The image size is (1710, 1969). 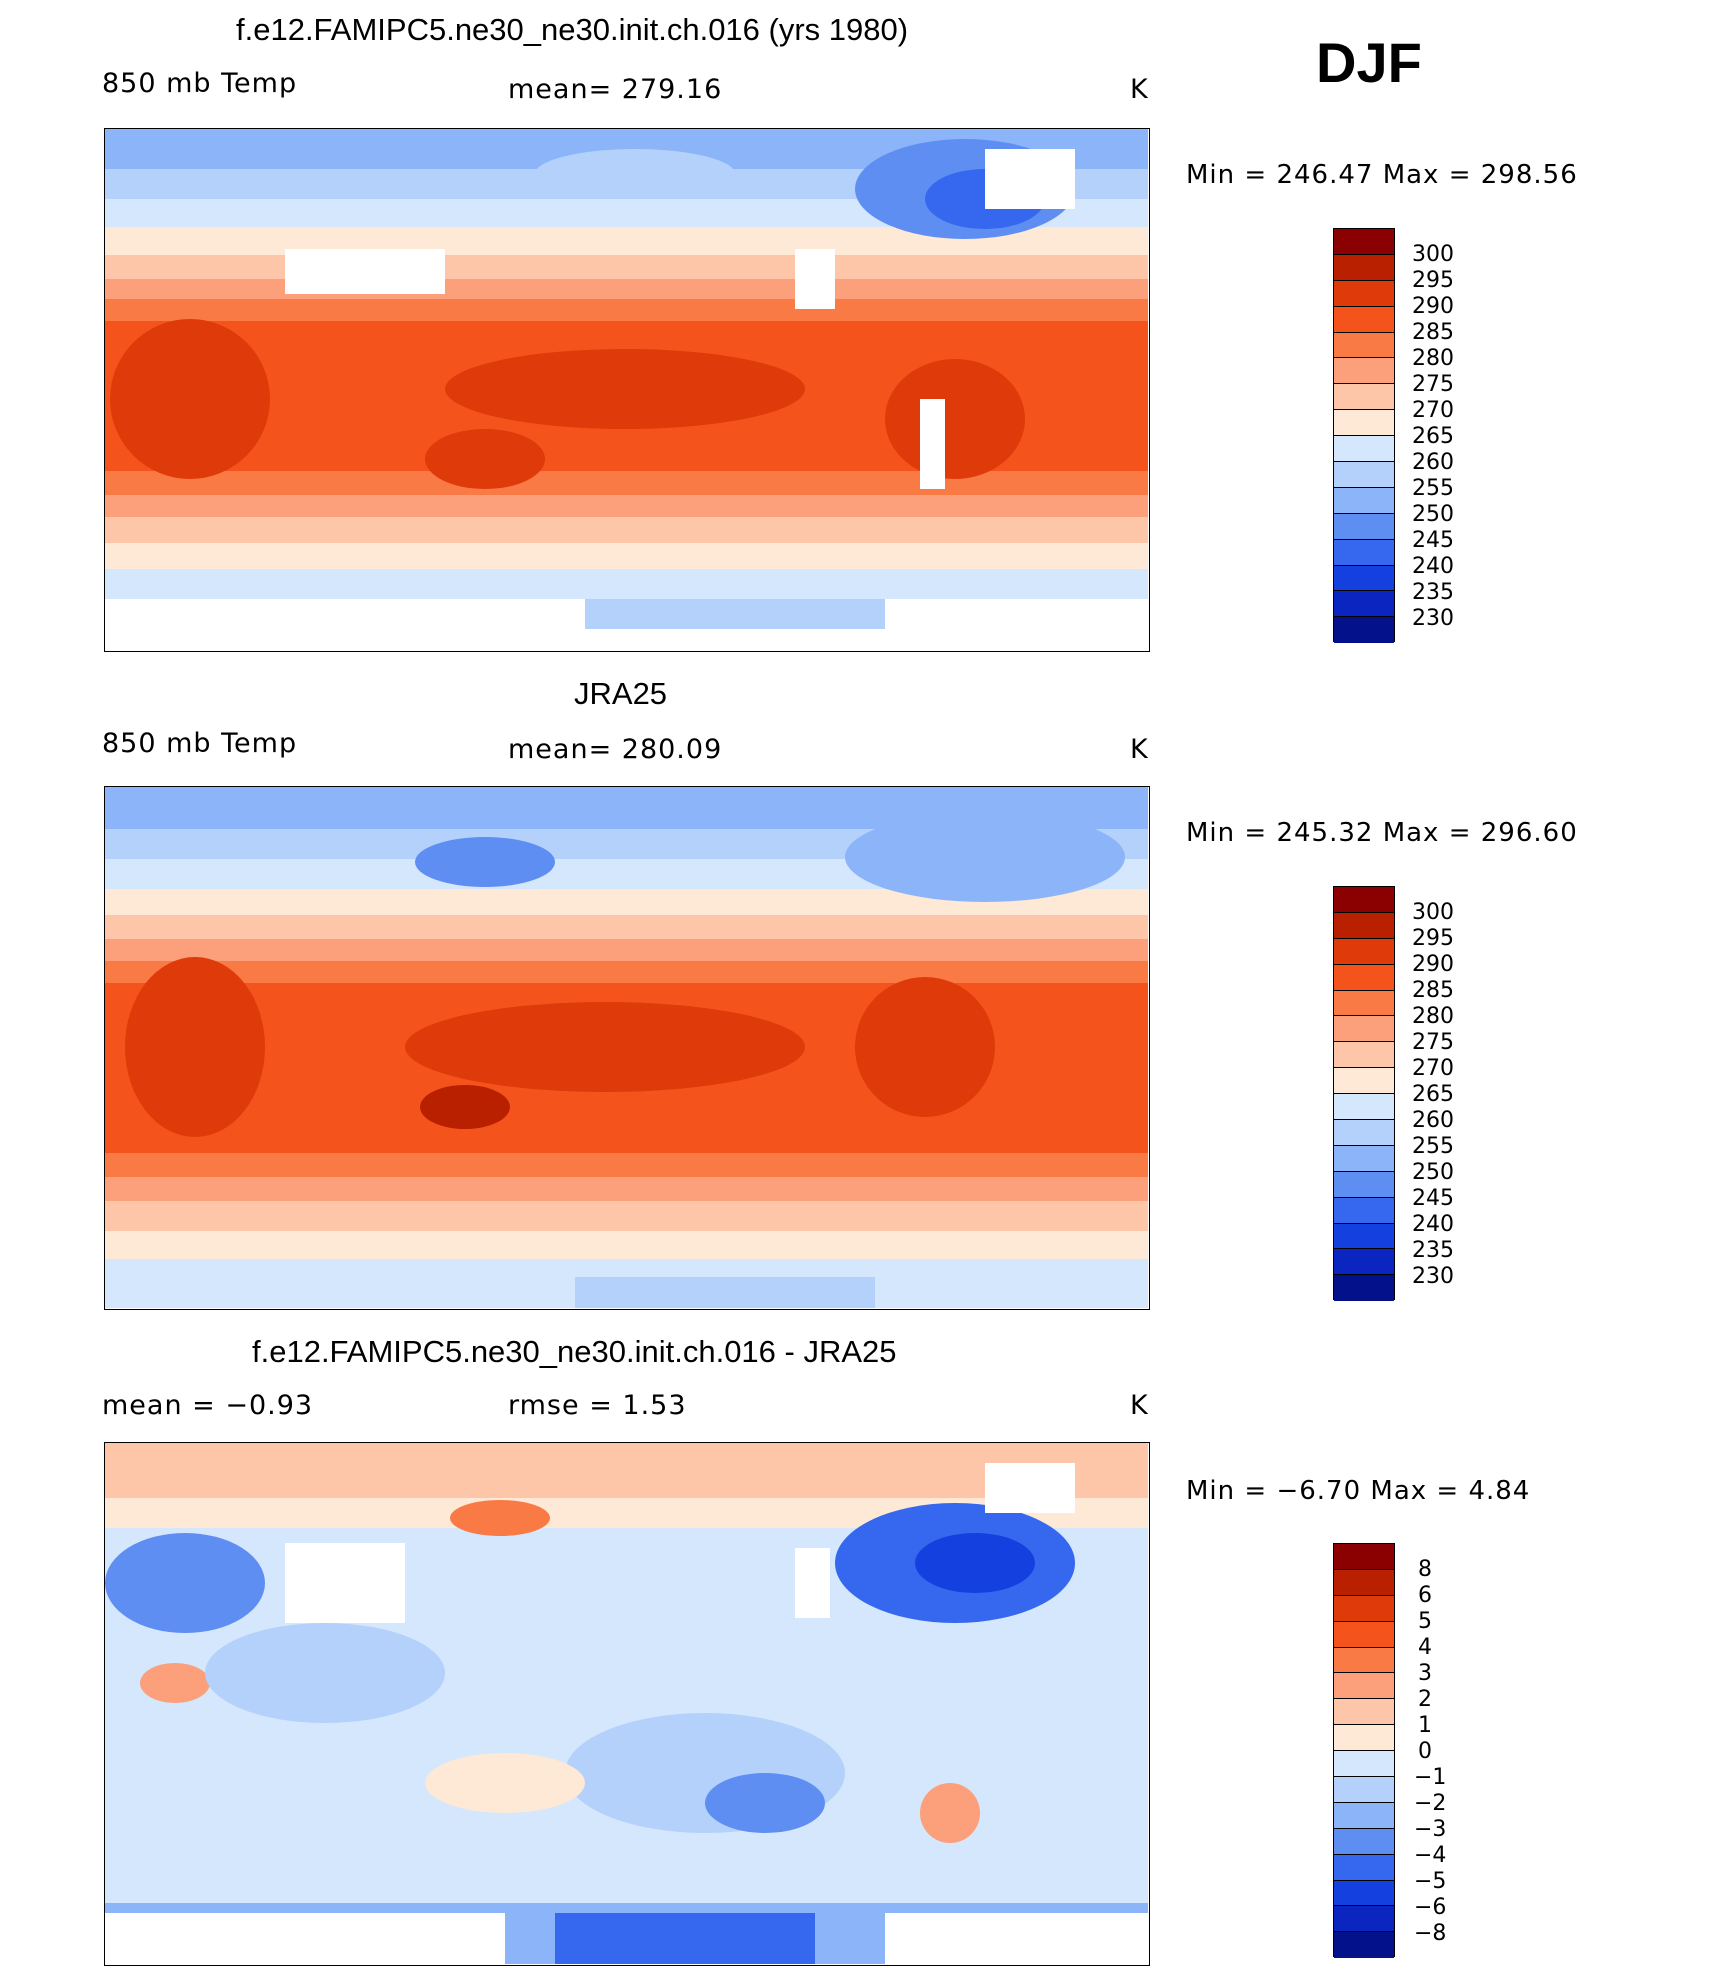 I want to click on colorbar-label: −3, so click(x=1430, y=1829).